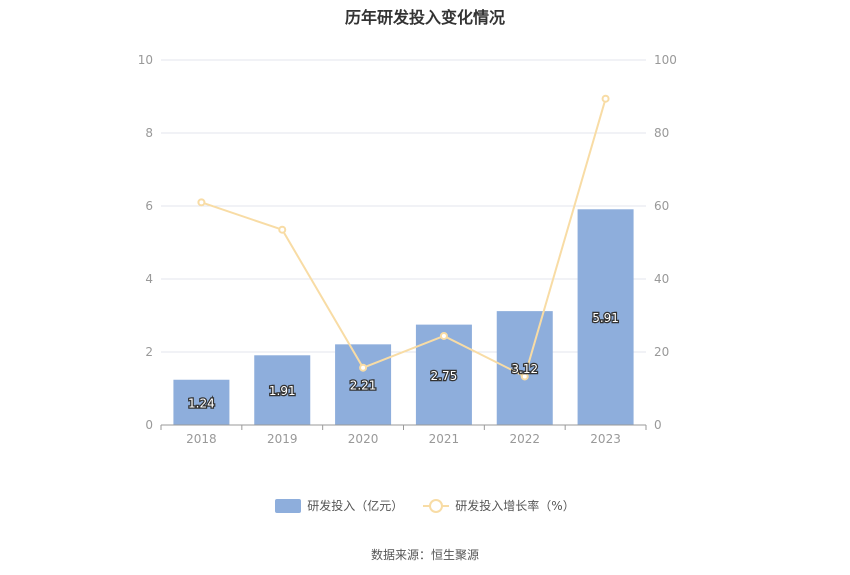 The height and width of the screenshot is (575, 850). What do you see at coordinates (149, 425) in the screenshot?
I see `y-left-tick-label: 0` at bounding box center [149, 425].